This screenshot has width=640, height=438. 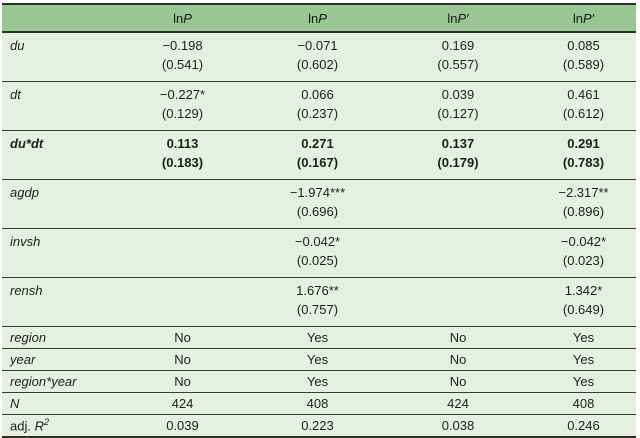 I want to click on header-corner-cell, so click(x=58, y=18).